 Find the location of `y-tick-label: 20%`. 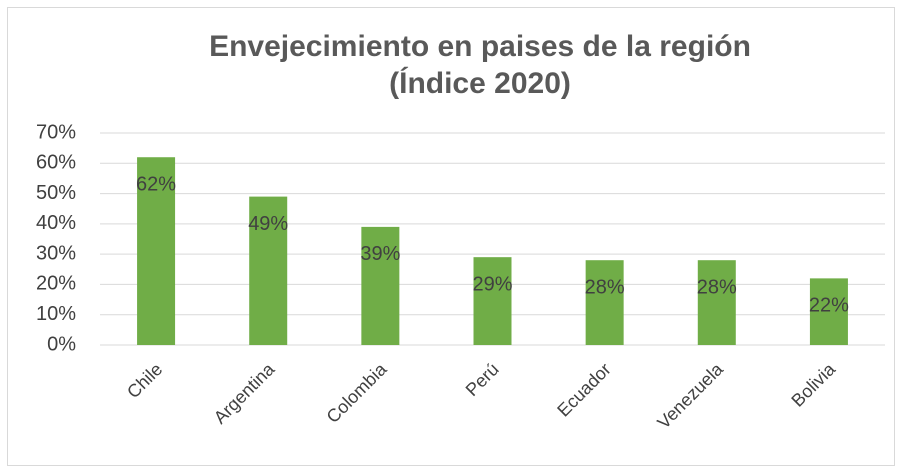

y-tick-label: 20% is located at coordinates (56, 284).